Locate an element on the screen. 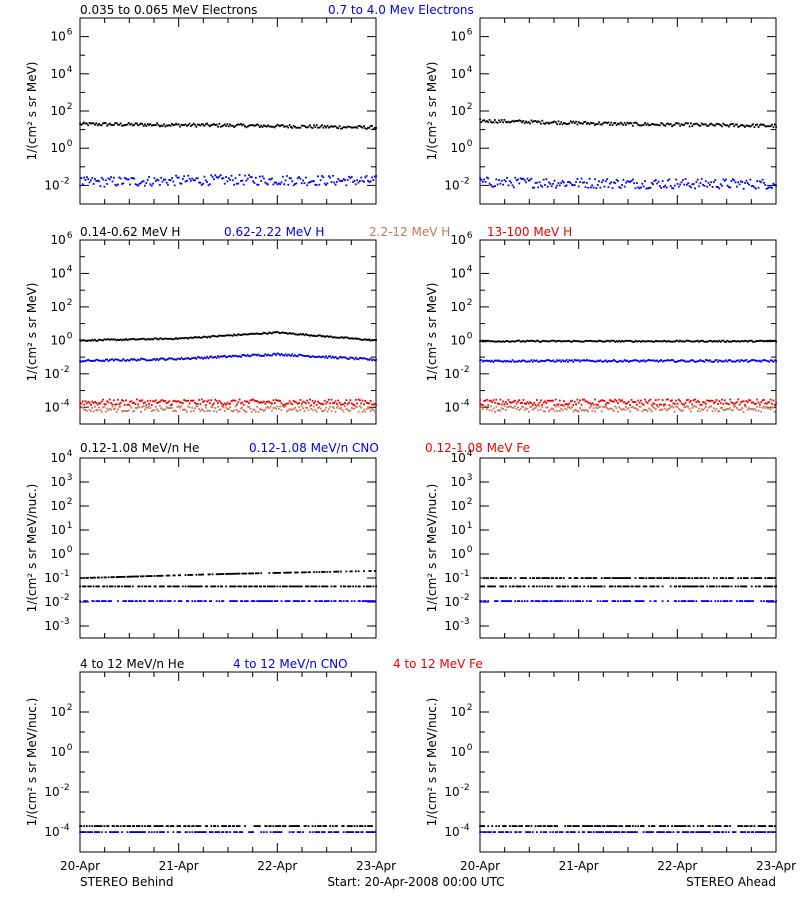 This screenshot has width=800, height=900. y-tick-label: 10 6 is located at coordinates (462, 239).